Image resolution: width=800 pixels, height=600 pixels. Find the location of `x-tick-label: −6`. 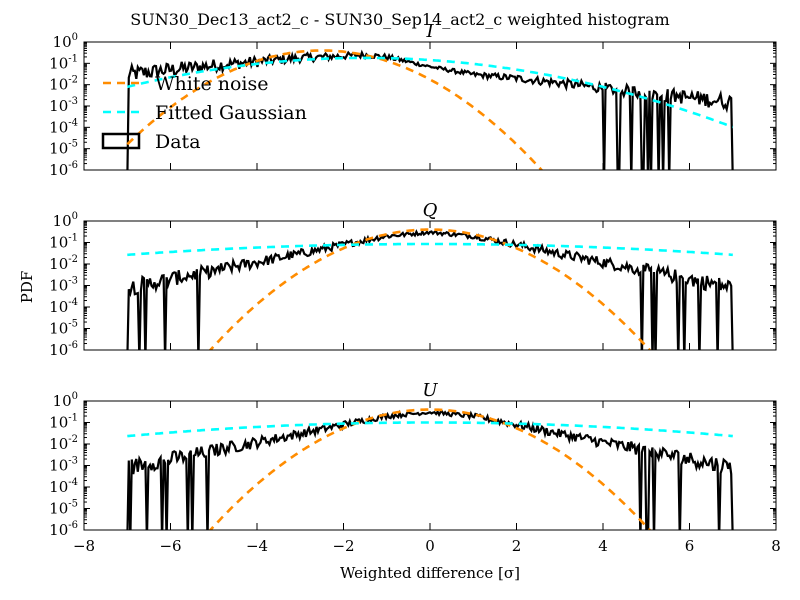

x-tick-label: −6 is located at coordinates (170, 546).